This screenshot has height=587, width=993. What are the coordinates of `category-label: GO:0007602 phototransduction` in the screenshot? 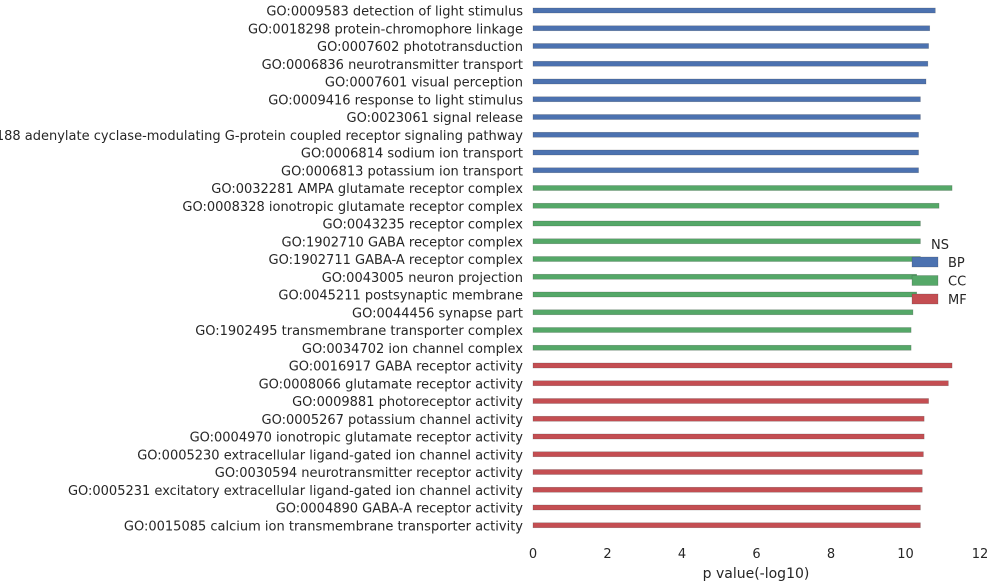 It's located at (420, 47).